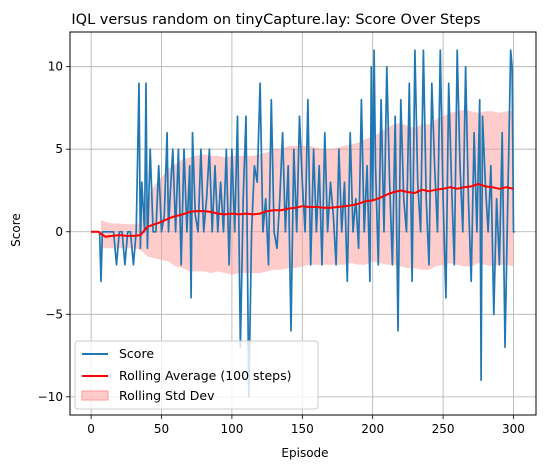 The height and width of the screenshot is (475, 545). What do you see at coordinates (91, 429) in the screenshot?
I see `x-tick-label: 0` at bounding box center [91, 429].